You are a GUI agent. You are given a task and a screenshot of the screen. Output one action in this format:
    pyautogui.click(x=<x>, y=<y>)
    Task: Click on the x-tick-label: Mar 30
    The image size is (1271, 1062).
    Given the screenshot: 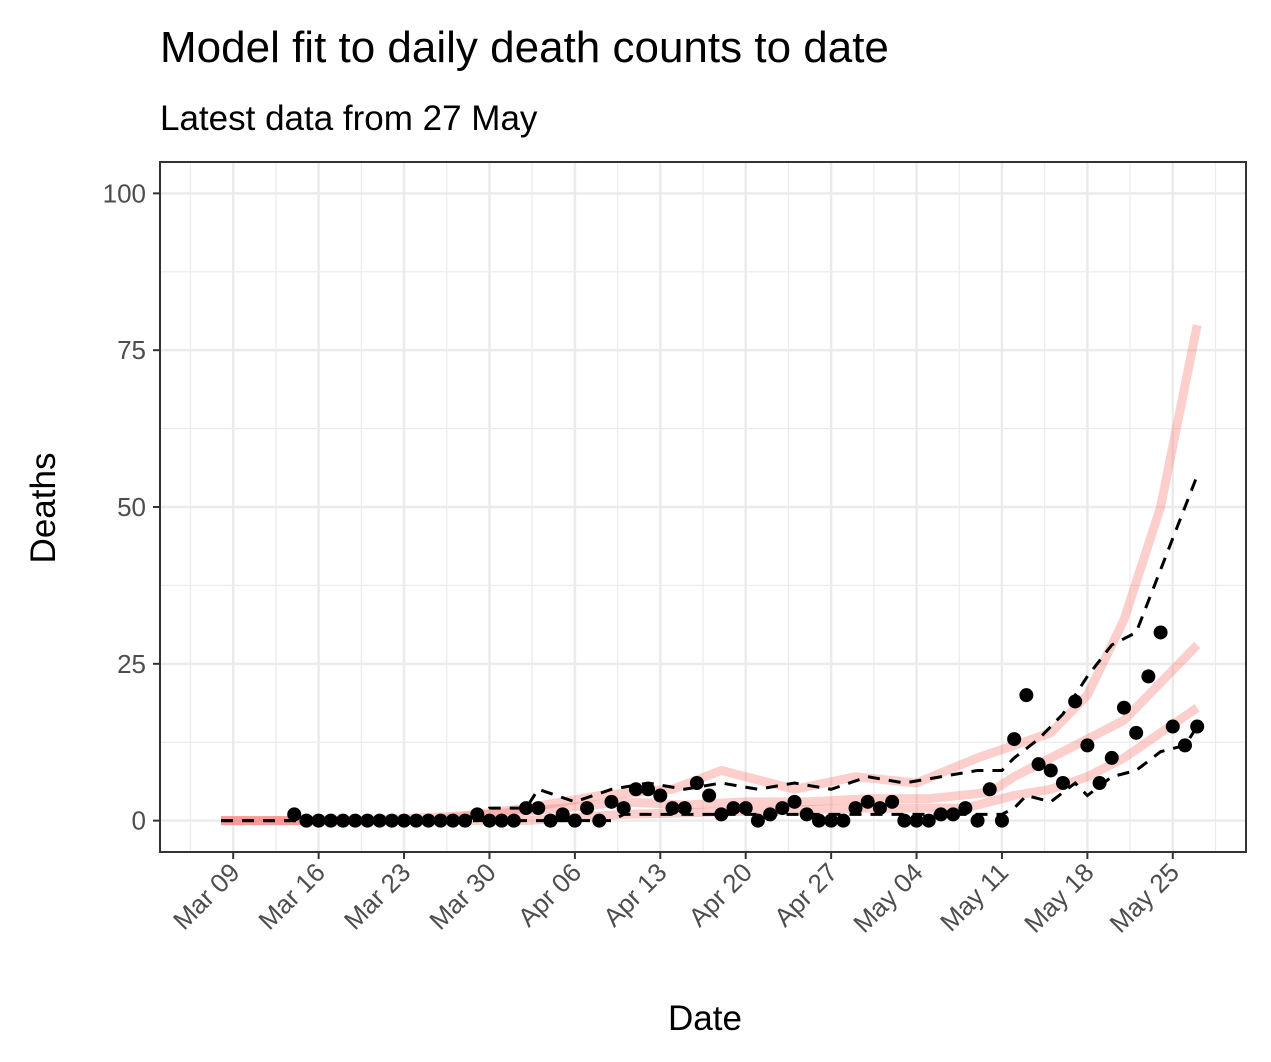 What is the action you would take?
    pyautogui.click(x=462, y=896)
    